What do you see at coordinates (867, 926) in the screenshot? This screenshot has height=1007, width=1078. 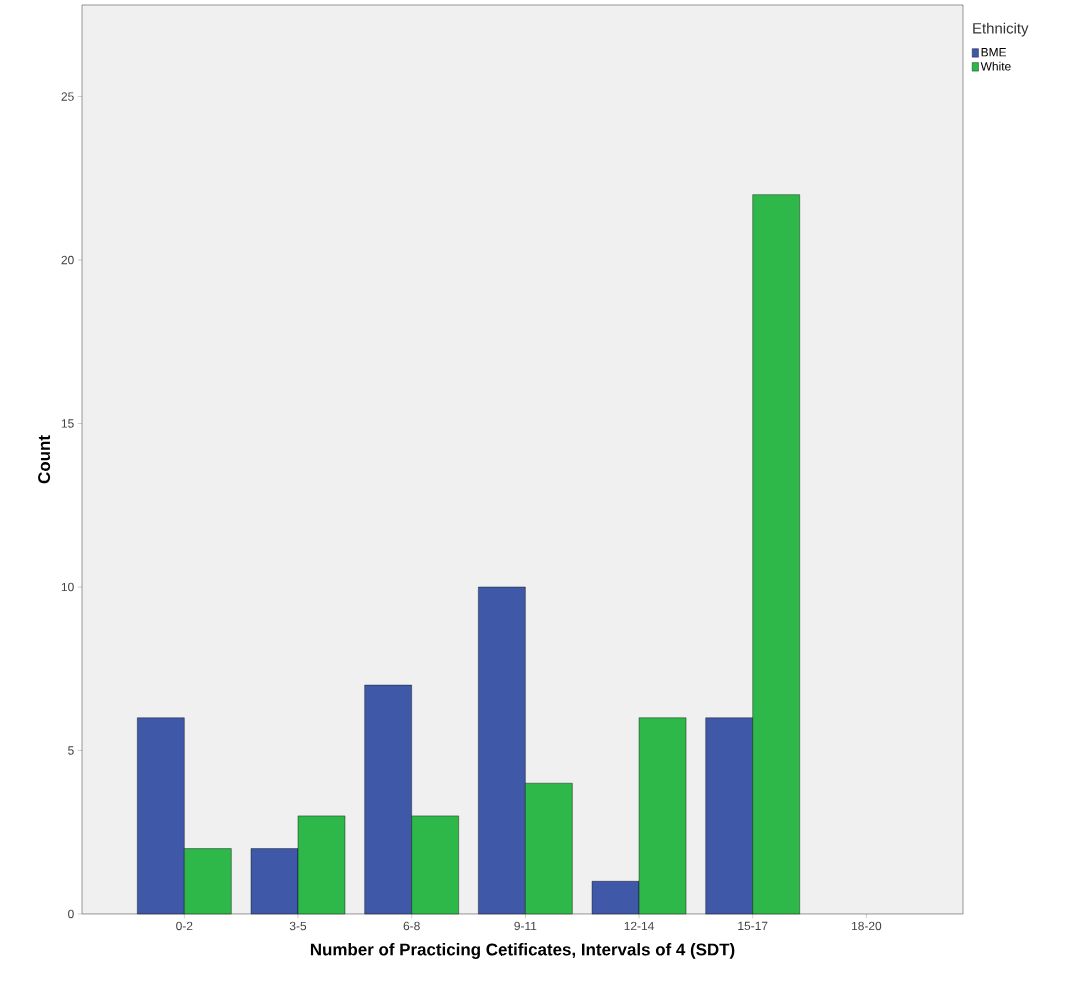 I see `x-tick-label: 18-20` at bounding box center [867, 926].